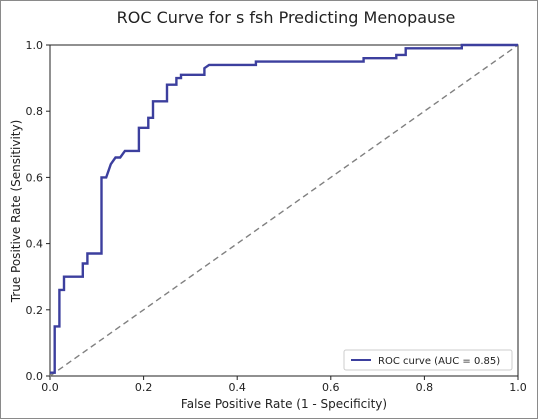  I want to click on y-tick-label: 0.0, so click(35, 376).